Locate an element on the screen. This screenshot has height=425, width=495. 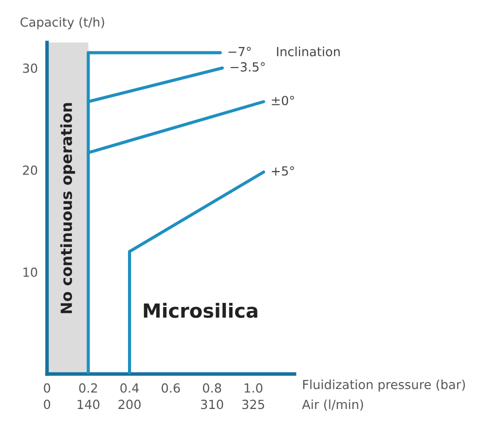
y-tick-label: 30 is located at coordinates (30, 68).